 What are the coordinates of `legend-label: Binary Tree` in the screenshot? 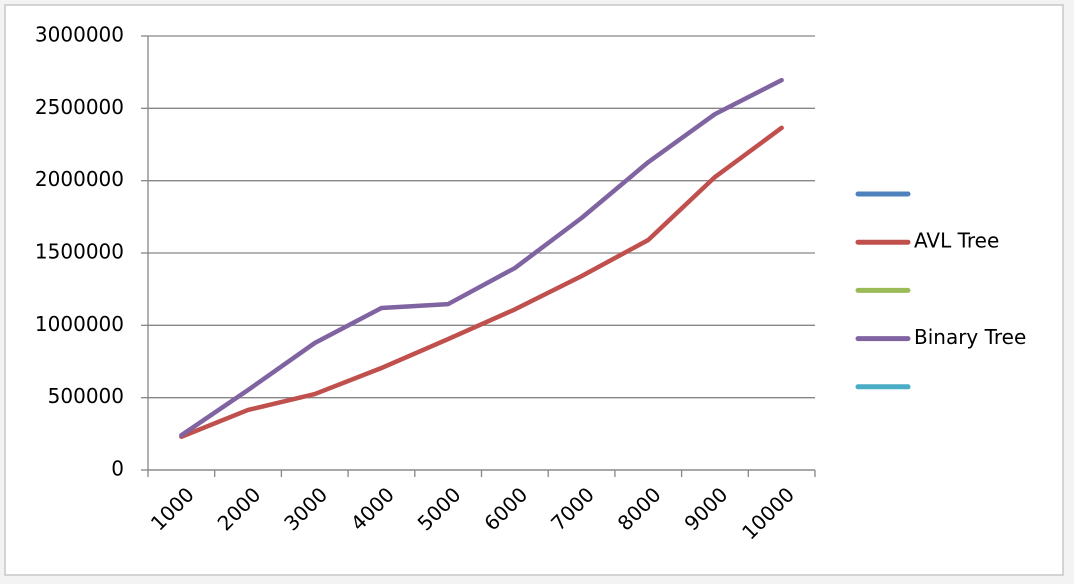 It's located at (970, 337).